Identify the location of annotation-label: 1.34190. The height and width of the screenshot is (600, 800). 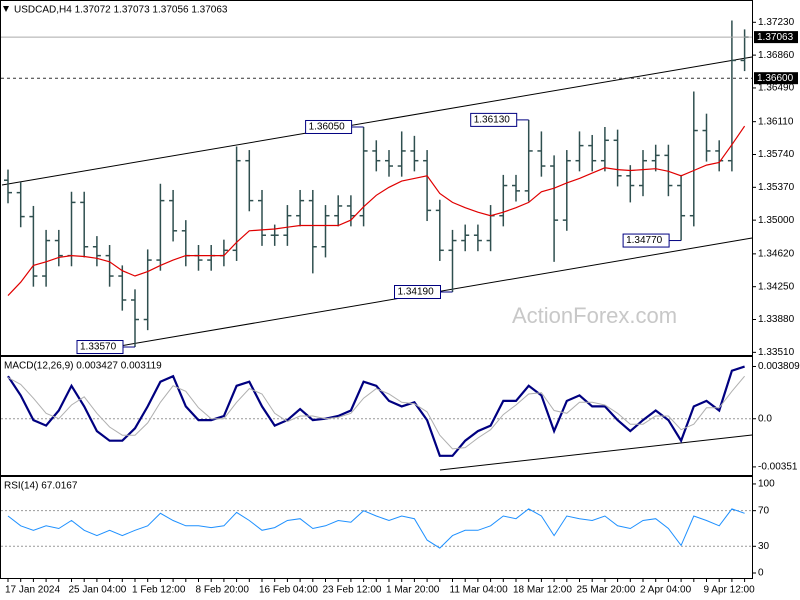
(416, 292).